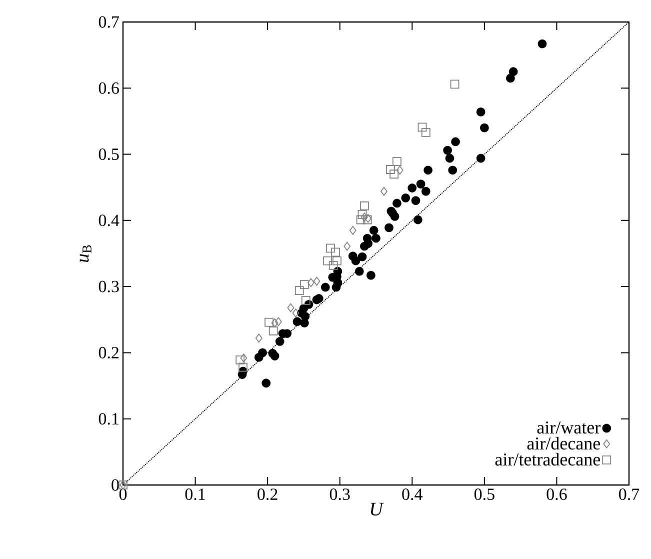 The width and height of the screenshot is (651, 559). I want to click on x-axis-title: U, so click(377, 509).